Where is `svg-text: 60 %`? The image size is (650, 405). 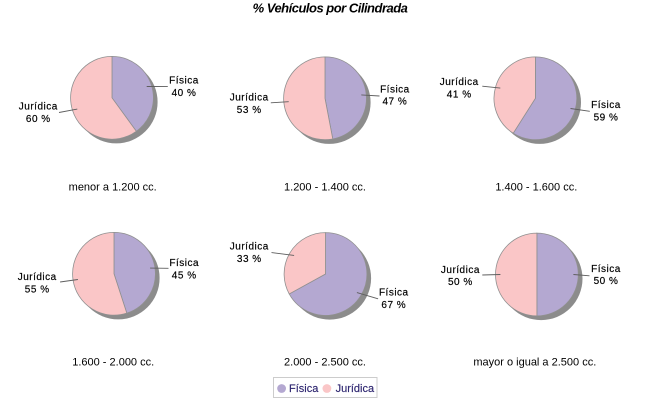 svg-text: 60 % is located at coordinates (38, 119).